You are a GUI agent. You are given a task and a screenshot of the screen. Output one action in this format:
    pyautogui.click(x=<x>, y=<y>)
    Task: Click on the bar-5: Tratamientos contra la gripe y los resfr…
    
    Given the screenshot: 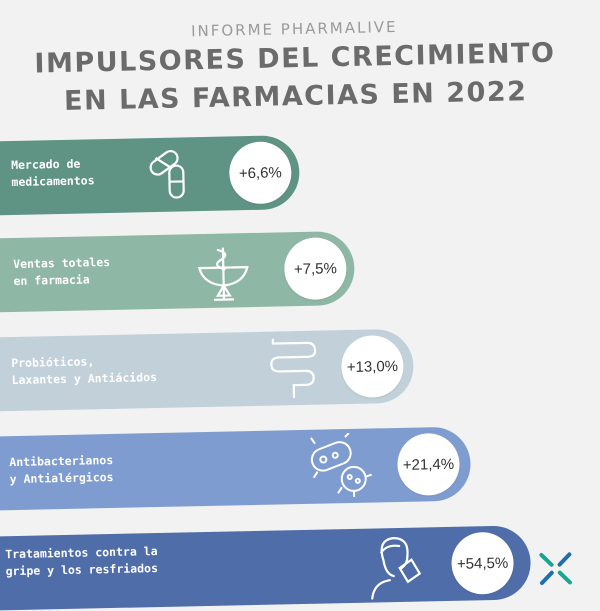 What is the action you would take?
    pyautogui.click(x=265, y=567)
    